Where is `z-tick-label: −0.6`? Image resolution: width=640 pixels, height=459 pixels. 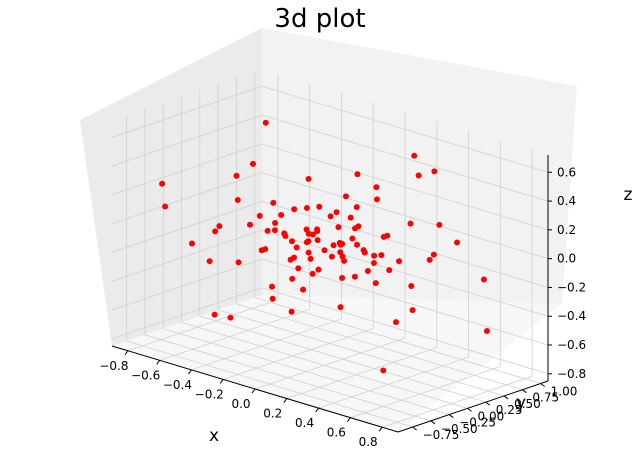
z-tick-label: −0.6 is located at coordinates (571, 345).